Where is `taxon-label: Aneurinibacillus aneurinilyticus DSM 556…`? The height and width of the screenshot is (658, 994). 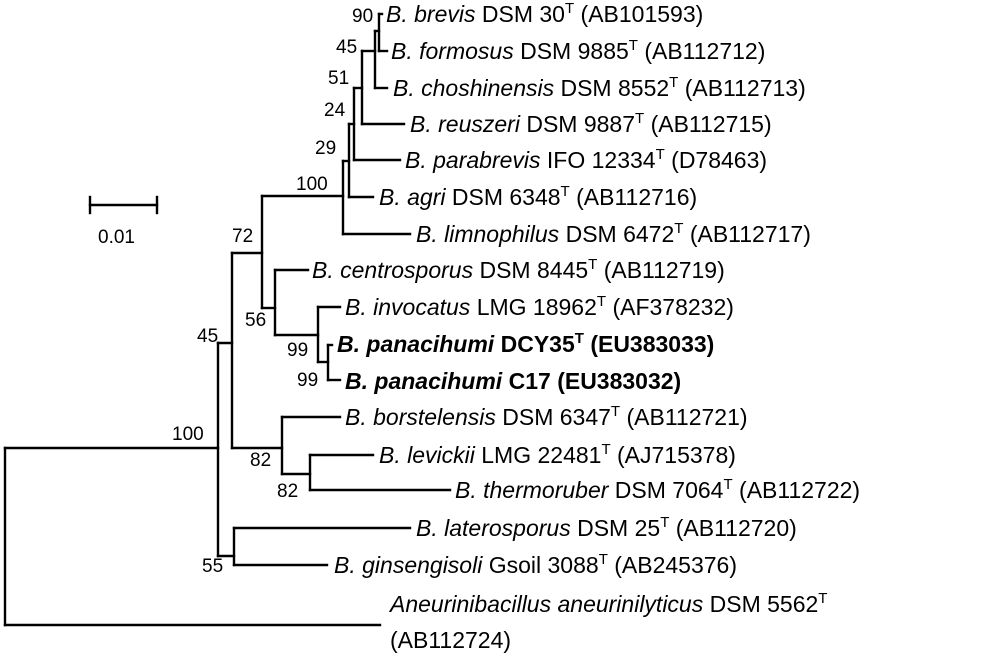
taxon-label: Aneurinibacillus aneurinilyticus DSM 556… is located at coordinates (607, 603).